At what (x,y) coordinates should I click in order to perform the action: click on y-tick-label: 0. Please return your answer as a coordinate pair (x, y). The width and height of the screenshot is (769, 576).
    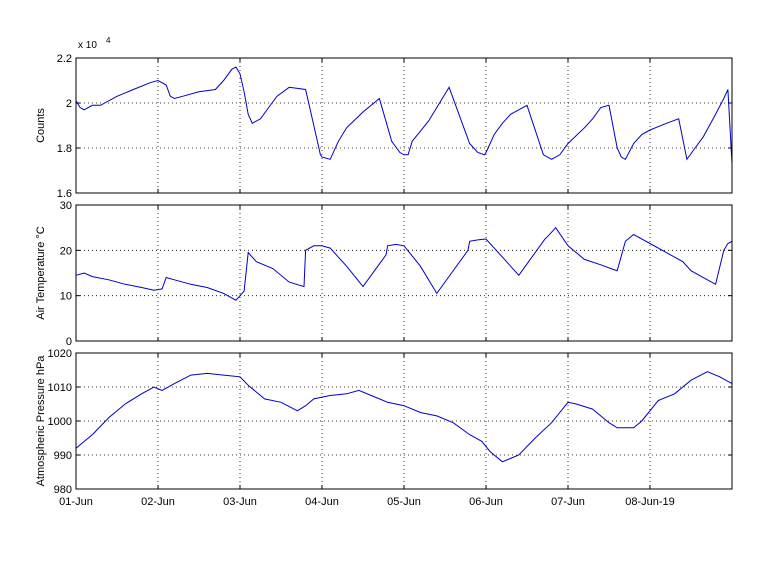
    Looking at the image, I should click on (69, 342).